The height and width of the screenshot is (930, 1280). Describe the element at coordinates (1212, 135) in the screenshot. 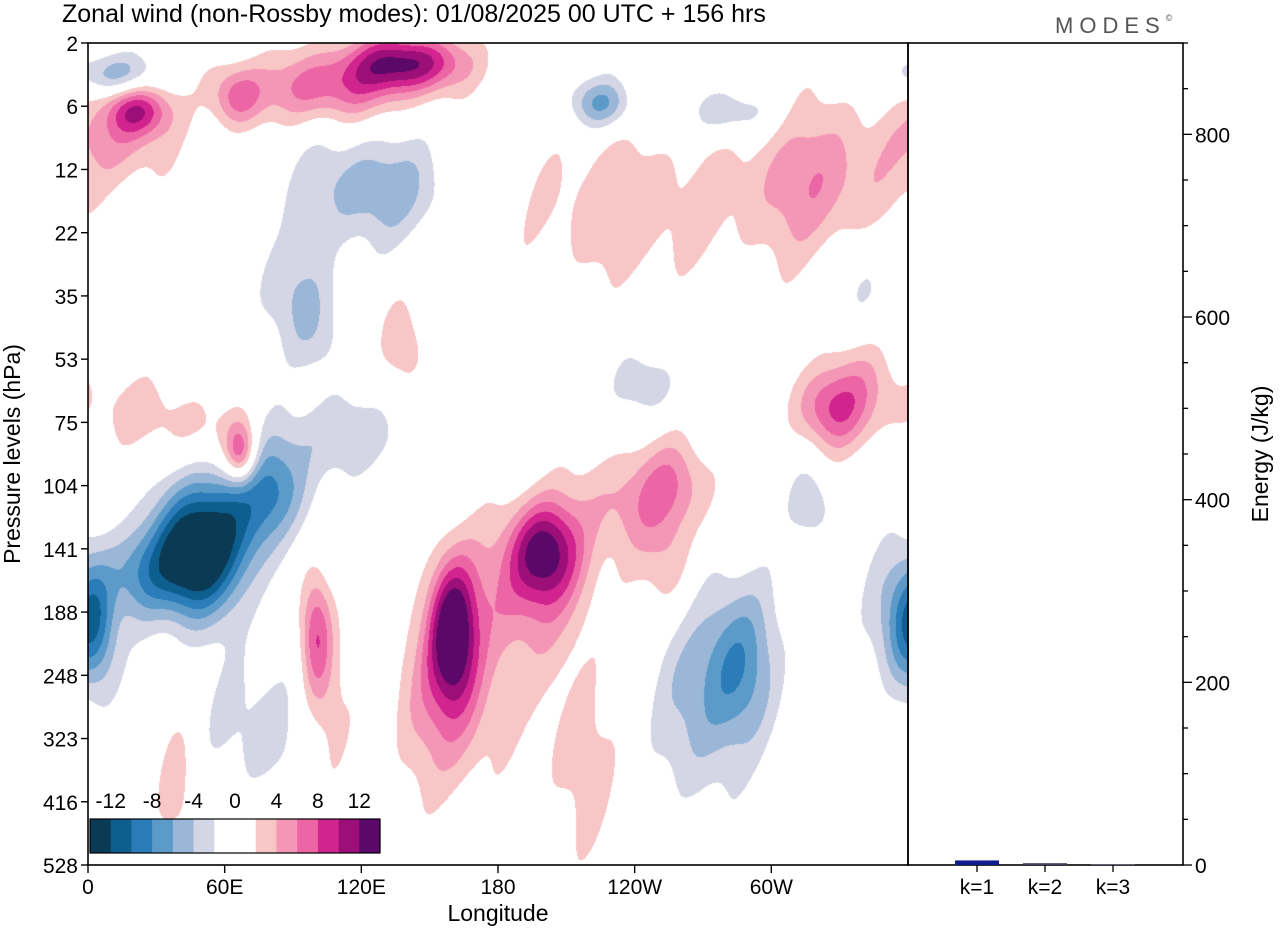

I see `energy-tick-label: 800` at that location.